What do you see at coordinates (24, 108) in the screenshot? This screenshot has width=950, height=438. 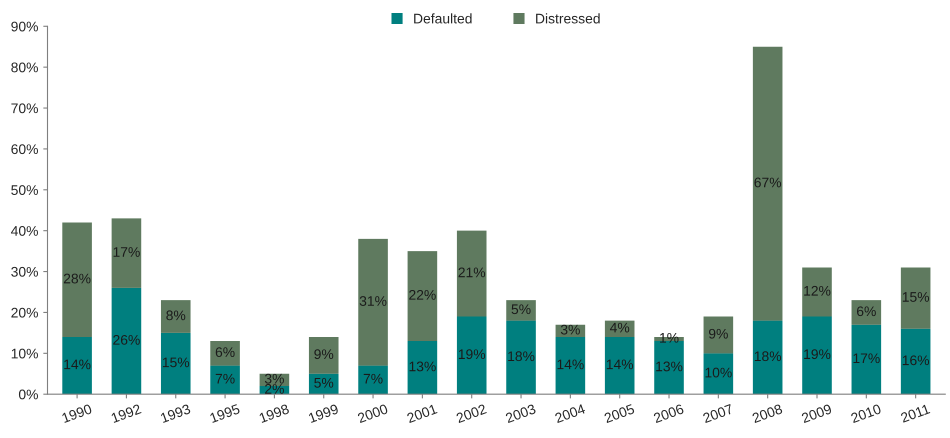 I see `y-tick-label: 70%` at bounding box center [24, 108].